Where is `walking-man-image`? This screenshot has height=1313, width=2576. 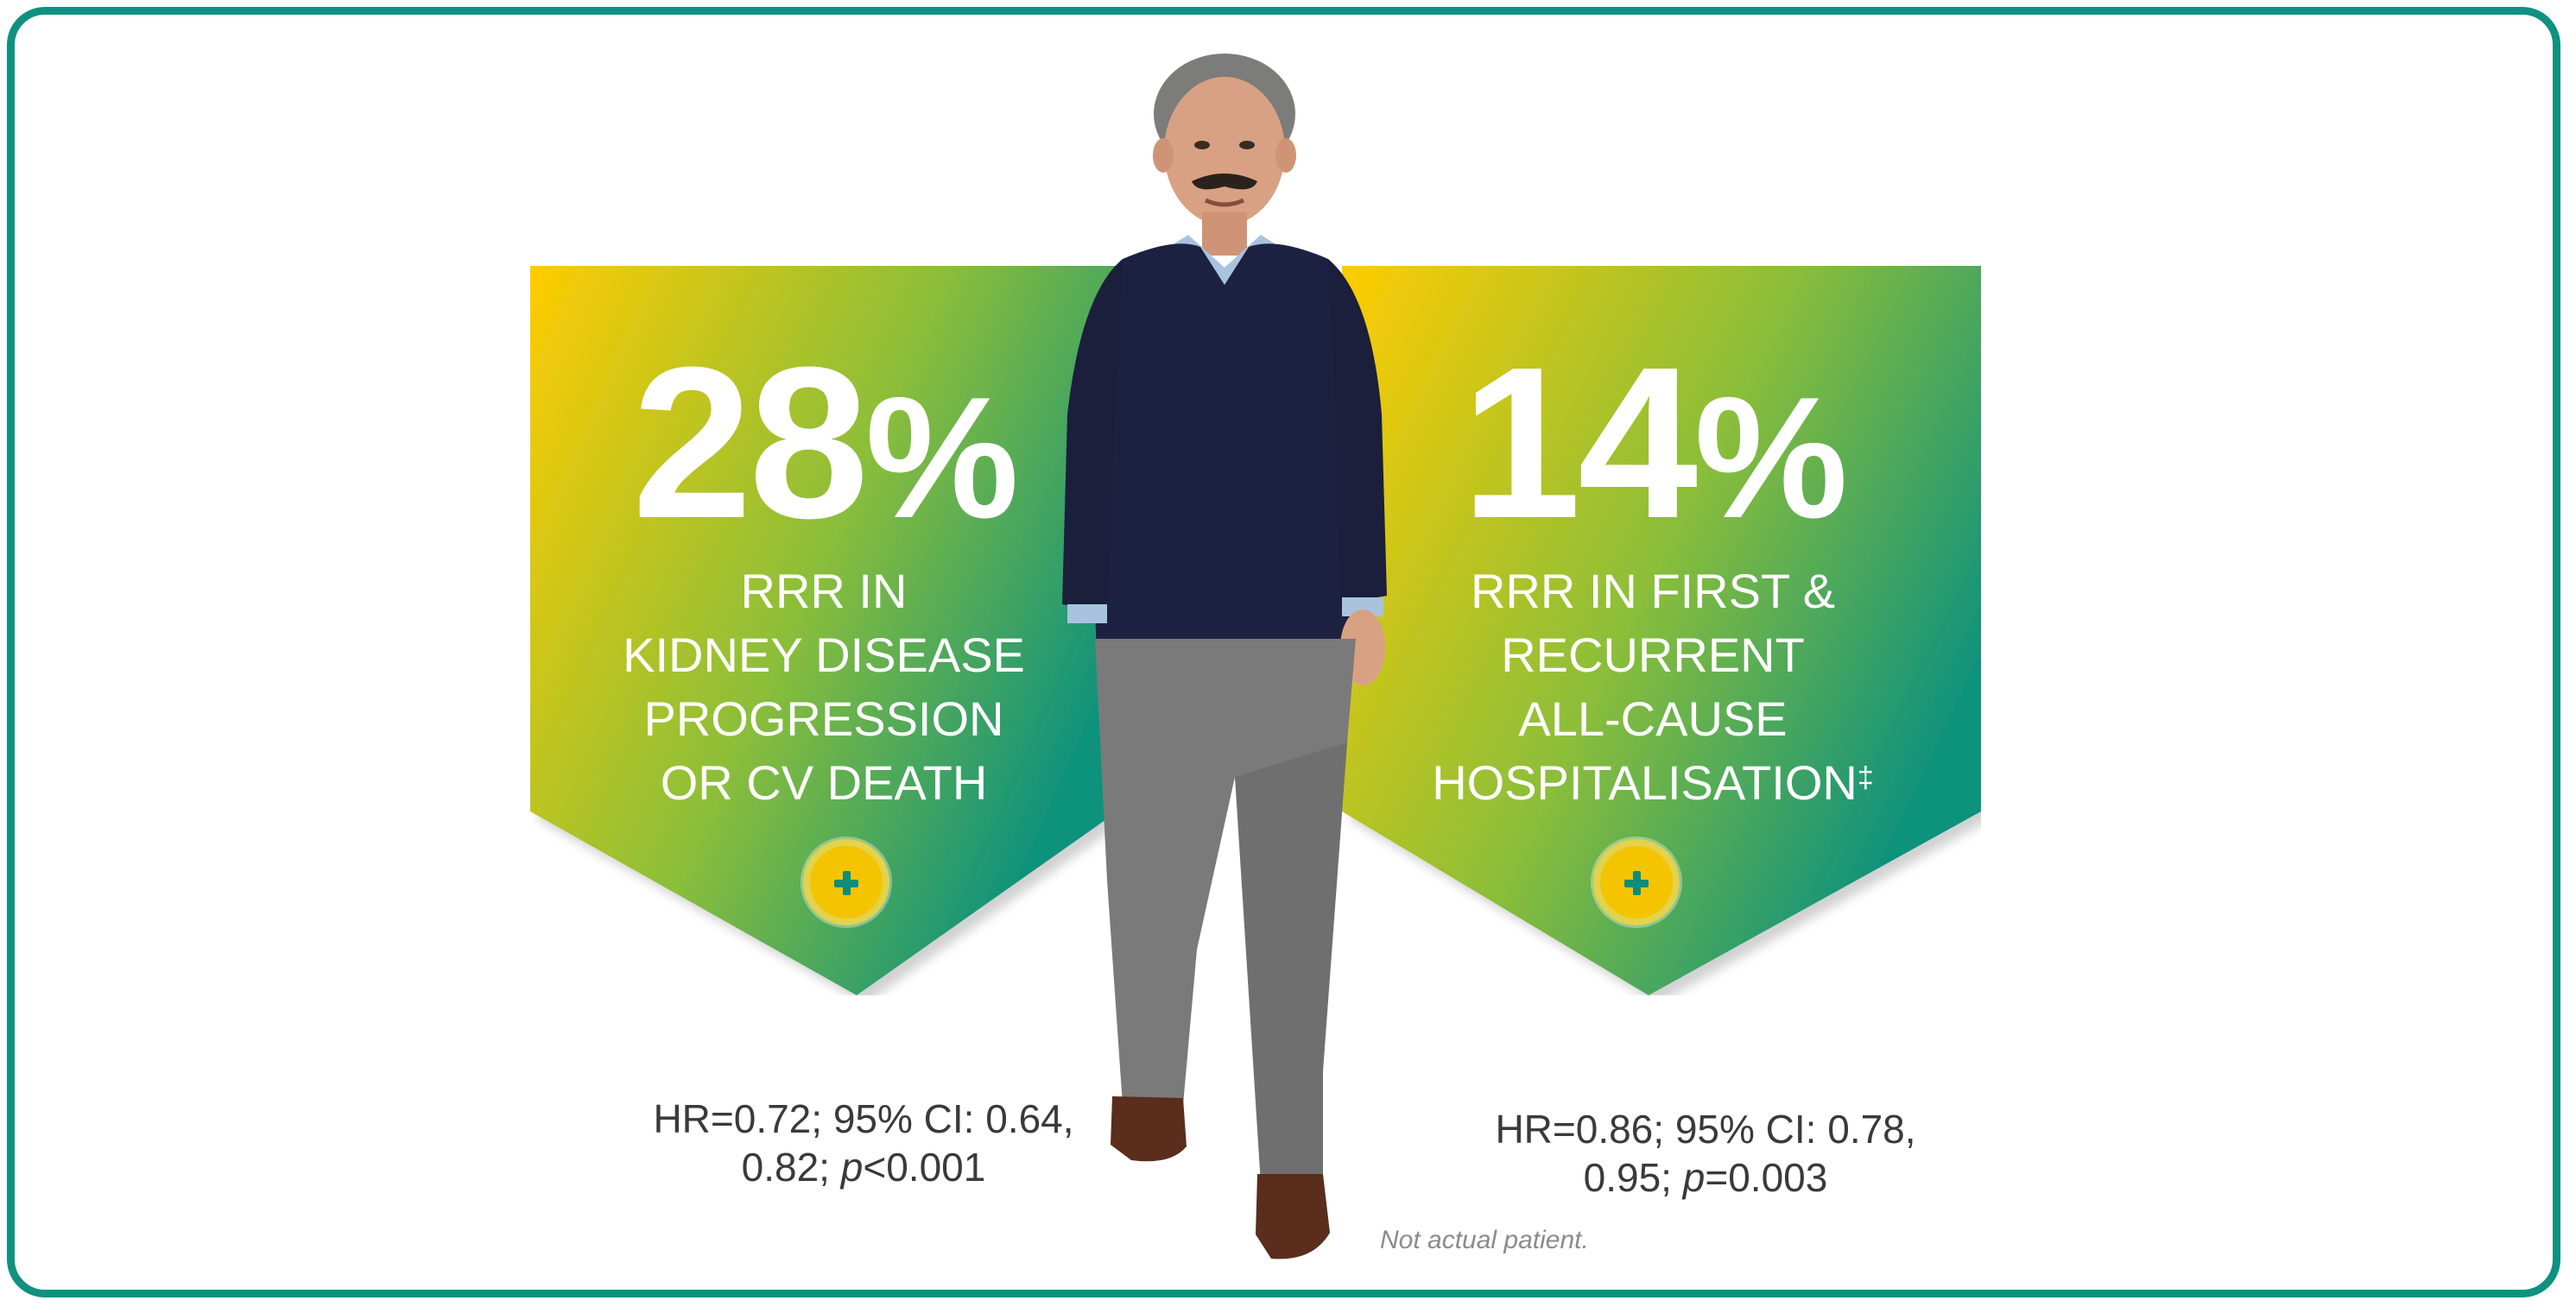 walking-man-image is located at coordinates (1224, 656).